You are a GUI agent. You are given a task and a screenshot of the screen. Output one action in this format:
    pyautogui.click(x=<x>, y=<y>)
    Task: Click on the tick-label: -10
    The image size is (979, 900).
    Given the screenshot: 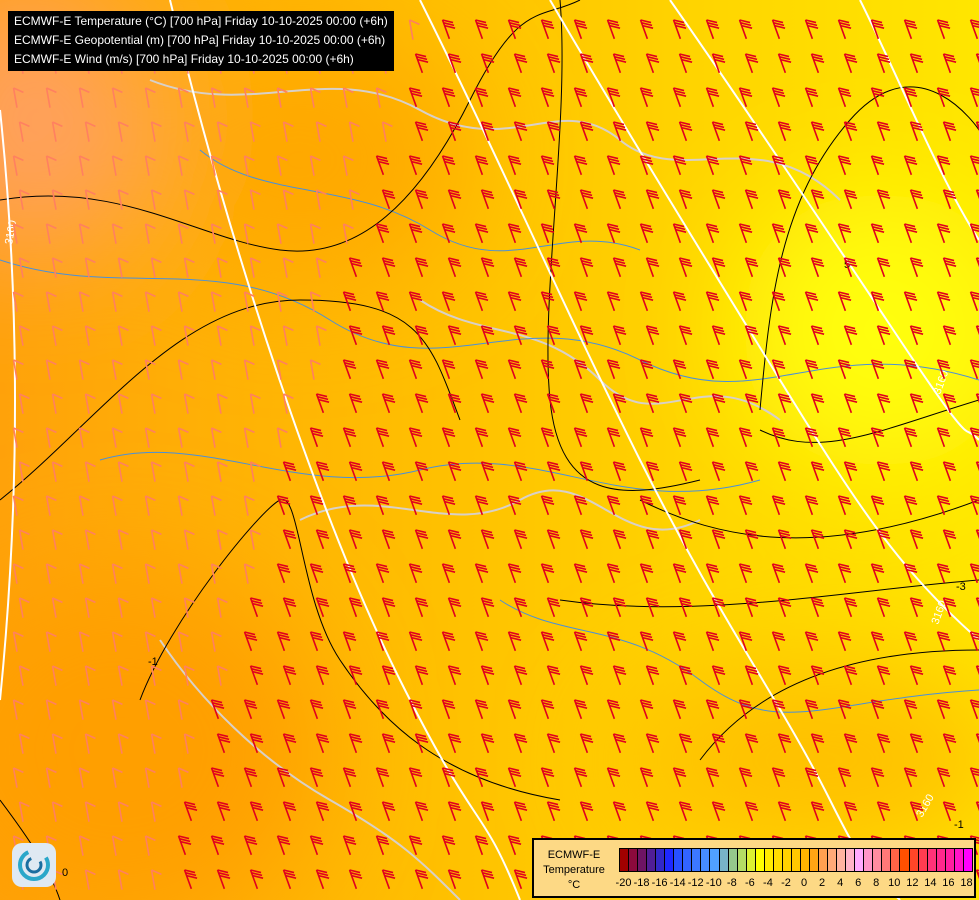 What is the action you would take?
    pyautogui.click(x=713, y=883)
    